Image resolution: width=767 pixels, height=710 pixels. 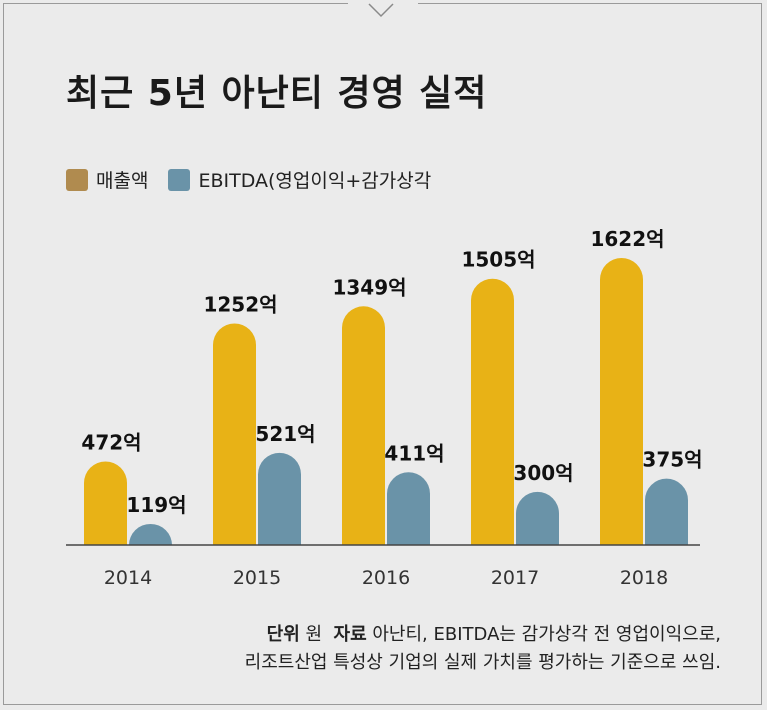 I want to click on data-label-revenue-2017: 1505억, so click(x=498, y=260).